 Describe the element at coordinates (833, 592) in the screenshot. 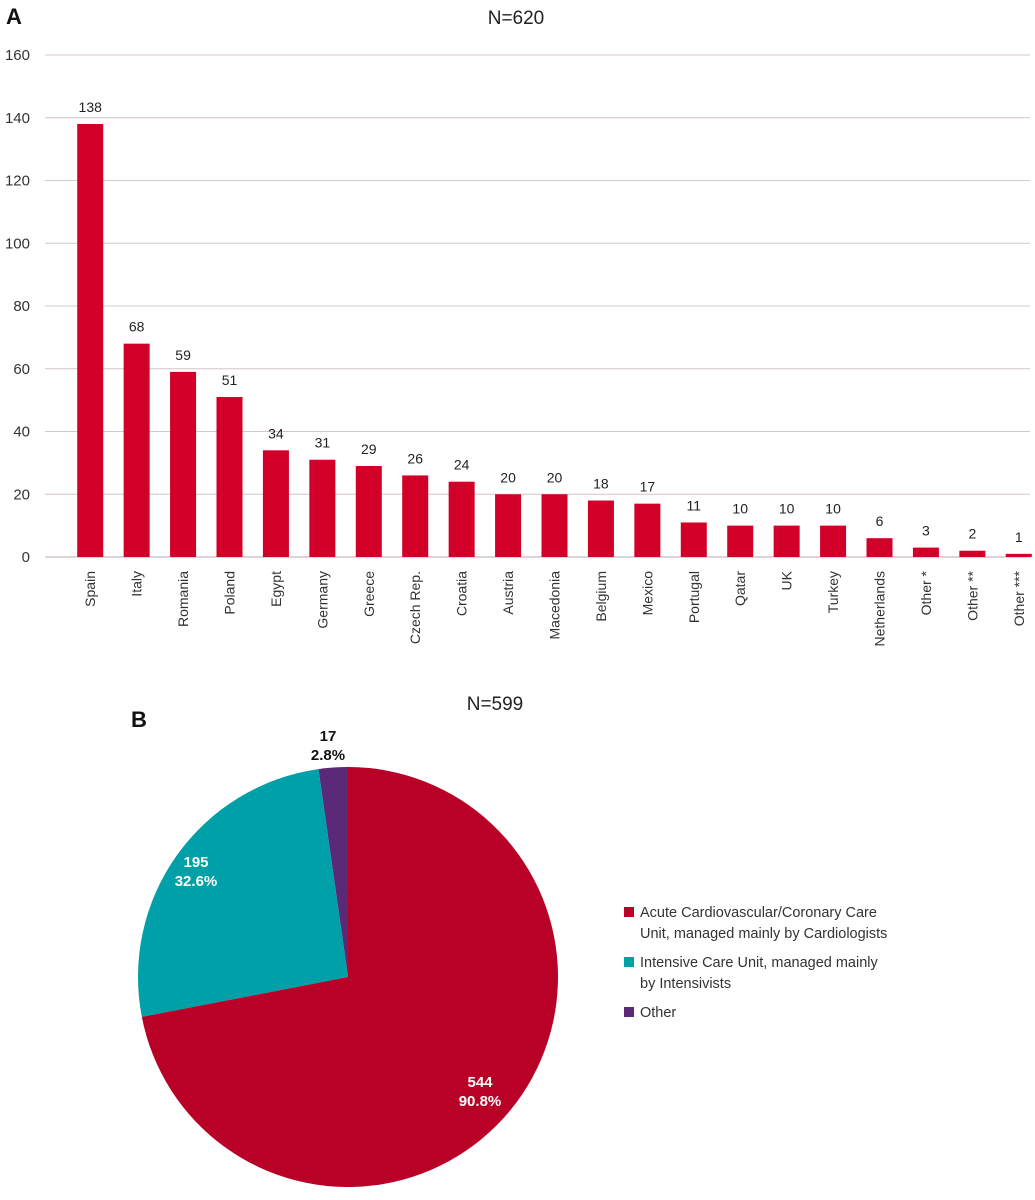

I see `x-category-label: Turkey` at that location.